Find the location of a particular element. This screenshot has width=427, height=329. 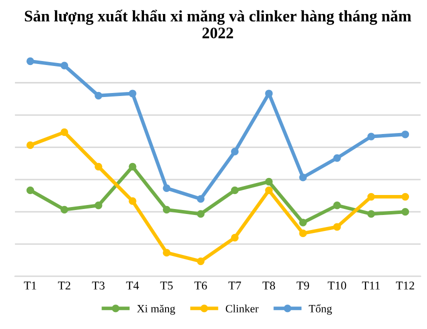

legend-label: Xi măng is located at coordinates (156, 309).